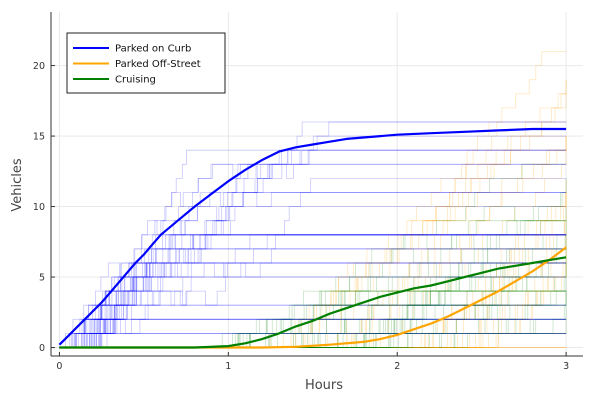 This screenshot has width=600, height=400. What do you see at coordinates (59, 366) in the screenshot?
I see `x-tick-label: 0` at bounding box center [59, 366].